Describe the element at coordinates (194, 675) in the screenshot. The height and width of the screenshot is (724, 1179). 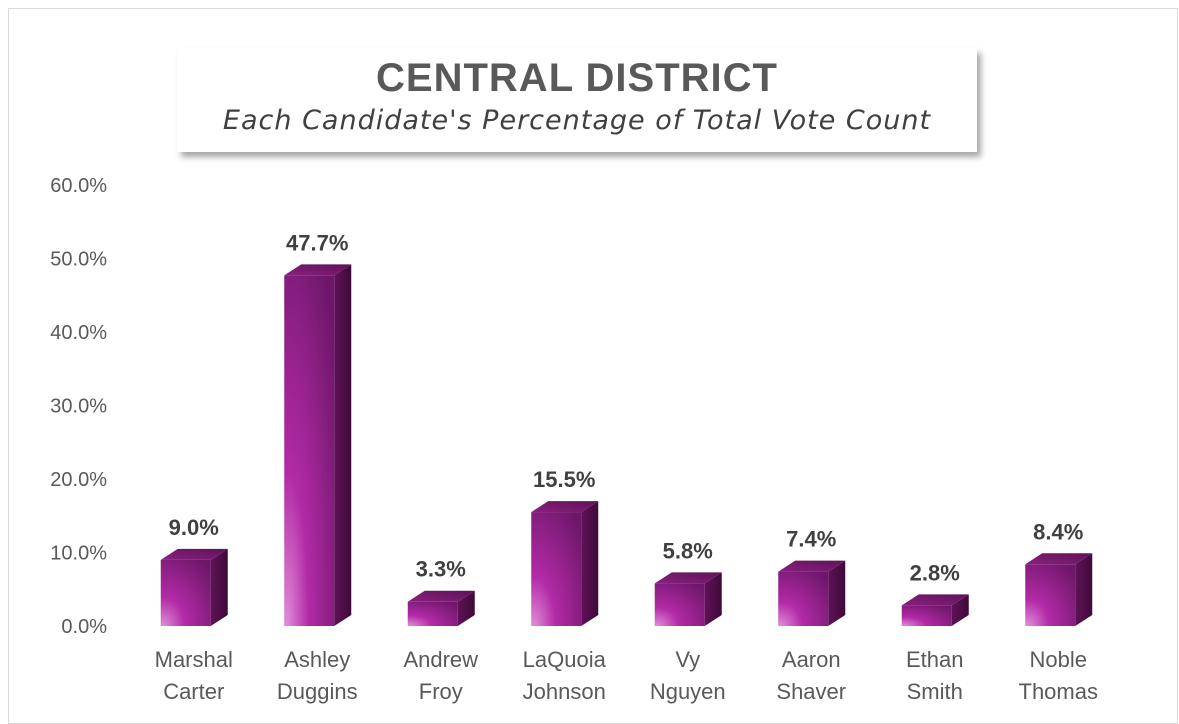
I see `category-label: Marshal Carter` at that location.